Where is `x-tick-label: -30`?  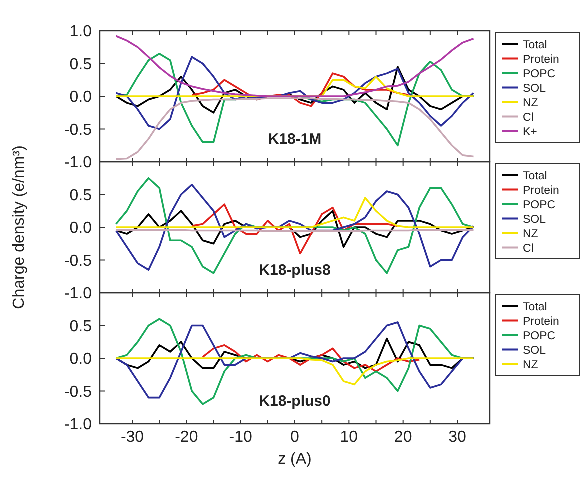 x-tick-label: -30 is located at coordinates (132, 437).